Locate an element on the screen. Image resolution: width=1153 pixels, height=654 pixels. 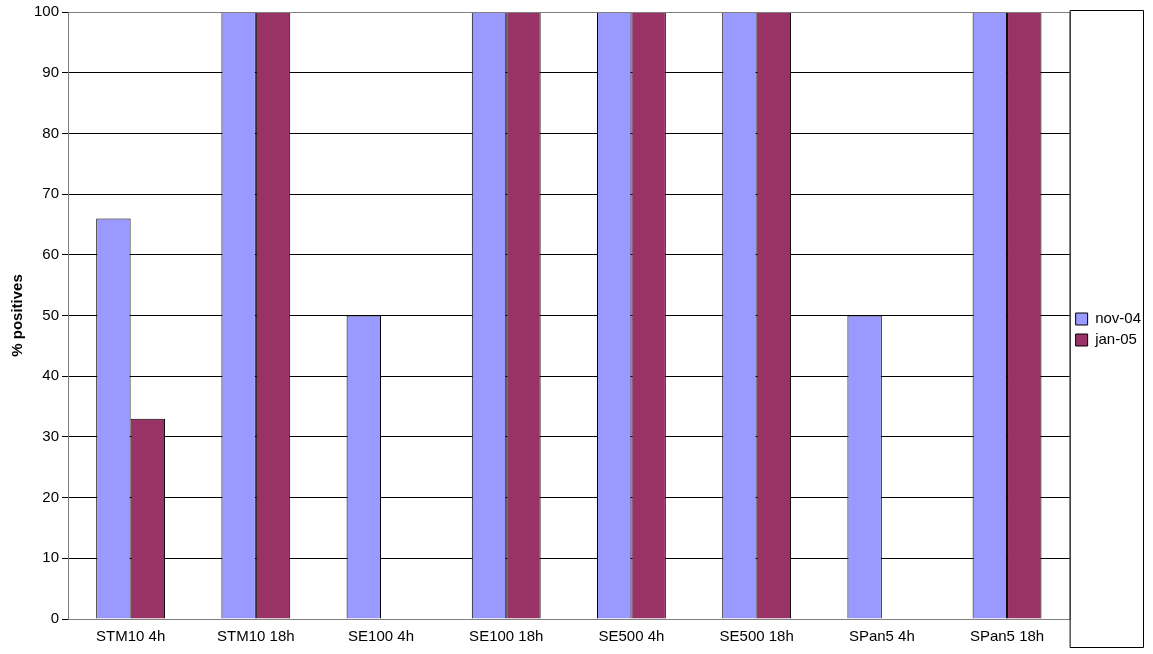
y-axis-title: % positives is located at coordinates (17, 315).